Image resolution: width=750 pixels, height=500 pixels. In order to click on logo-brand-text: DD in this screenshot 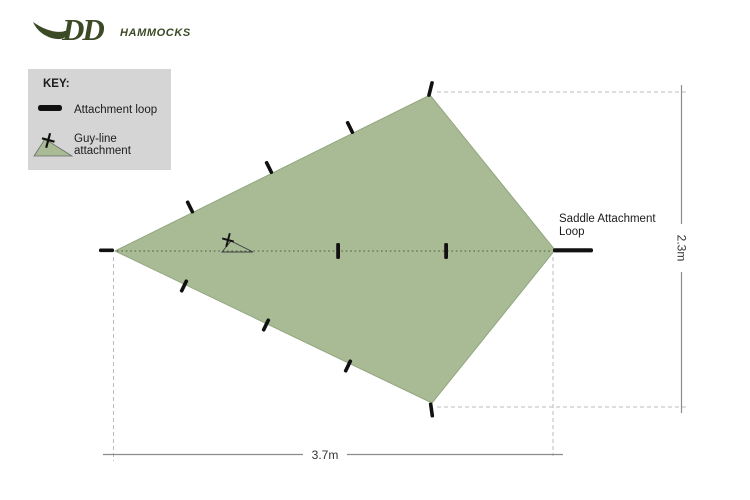, I will do `click(82, 29)`.